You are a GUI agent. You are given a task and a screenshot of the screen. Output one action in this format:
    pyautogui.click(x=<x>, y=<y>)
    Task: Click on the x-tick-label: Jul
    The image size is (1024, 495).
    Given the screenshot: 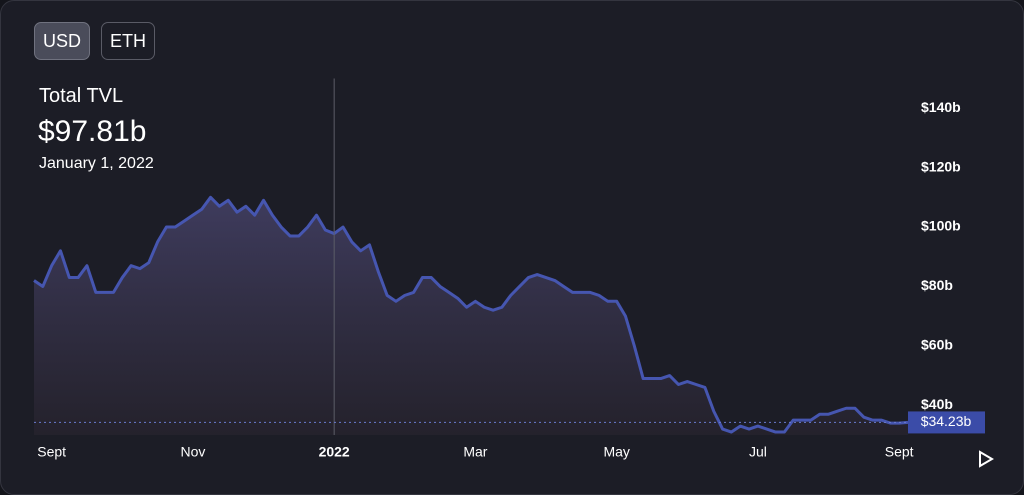 What is the action you would take?
    pyautogui.click(x=758, y=452)
    